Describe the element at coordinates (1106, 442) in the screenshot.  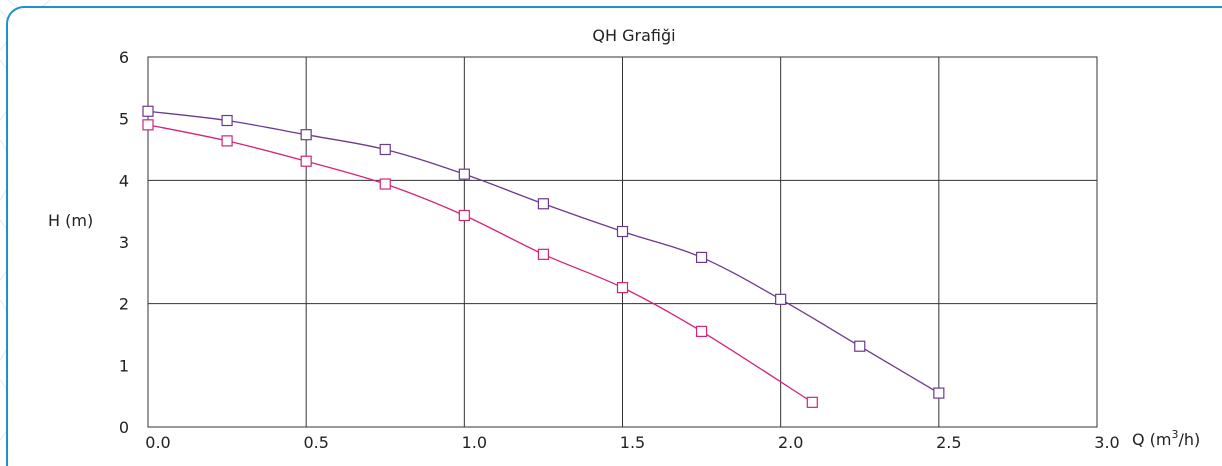
I see `x-tick-label: 3.0` at that location.